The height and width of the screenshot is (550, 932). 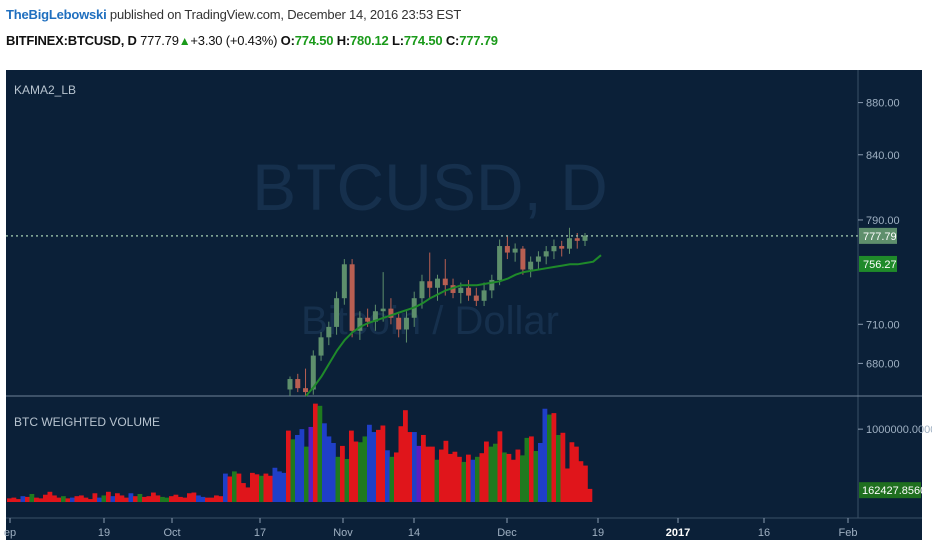 What do you see at coordinates (453, 325) in the screenshot?
I see `kama-polyline` at bounding box center [453, 325].